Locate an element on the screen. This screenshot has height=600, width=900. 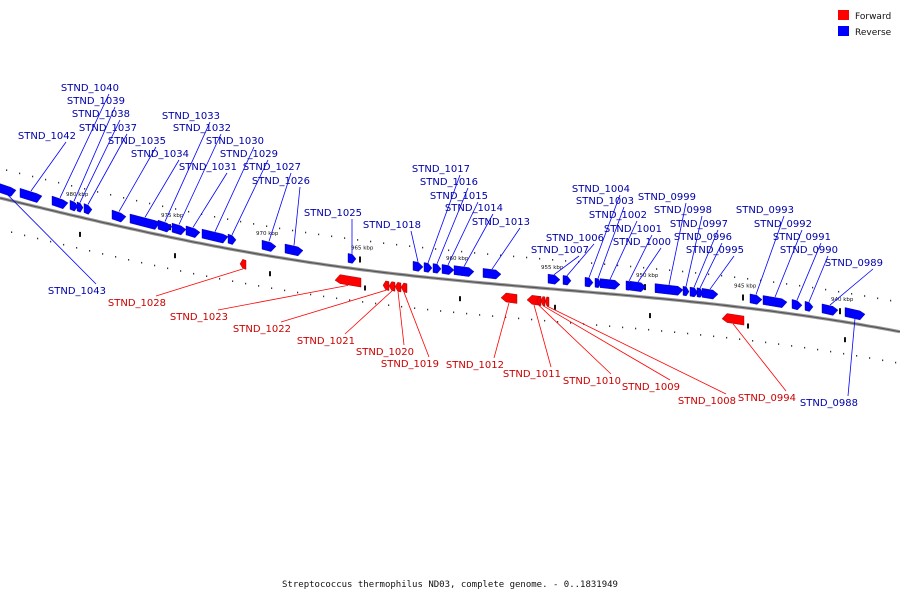
gene-label-stnd-1015: STND_1015 is located at coordinates (459, 196).